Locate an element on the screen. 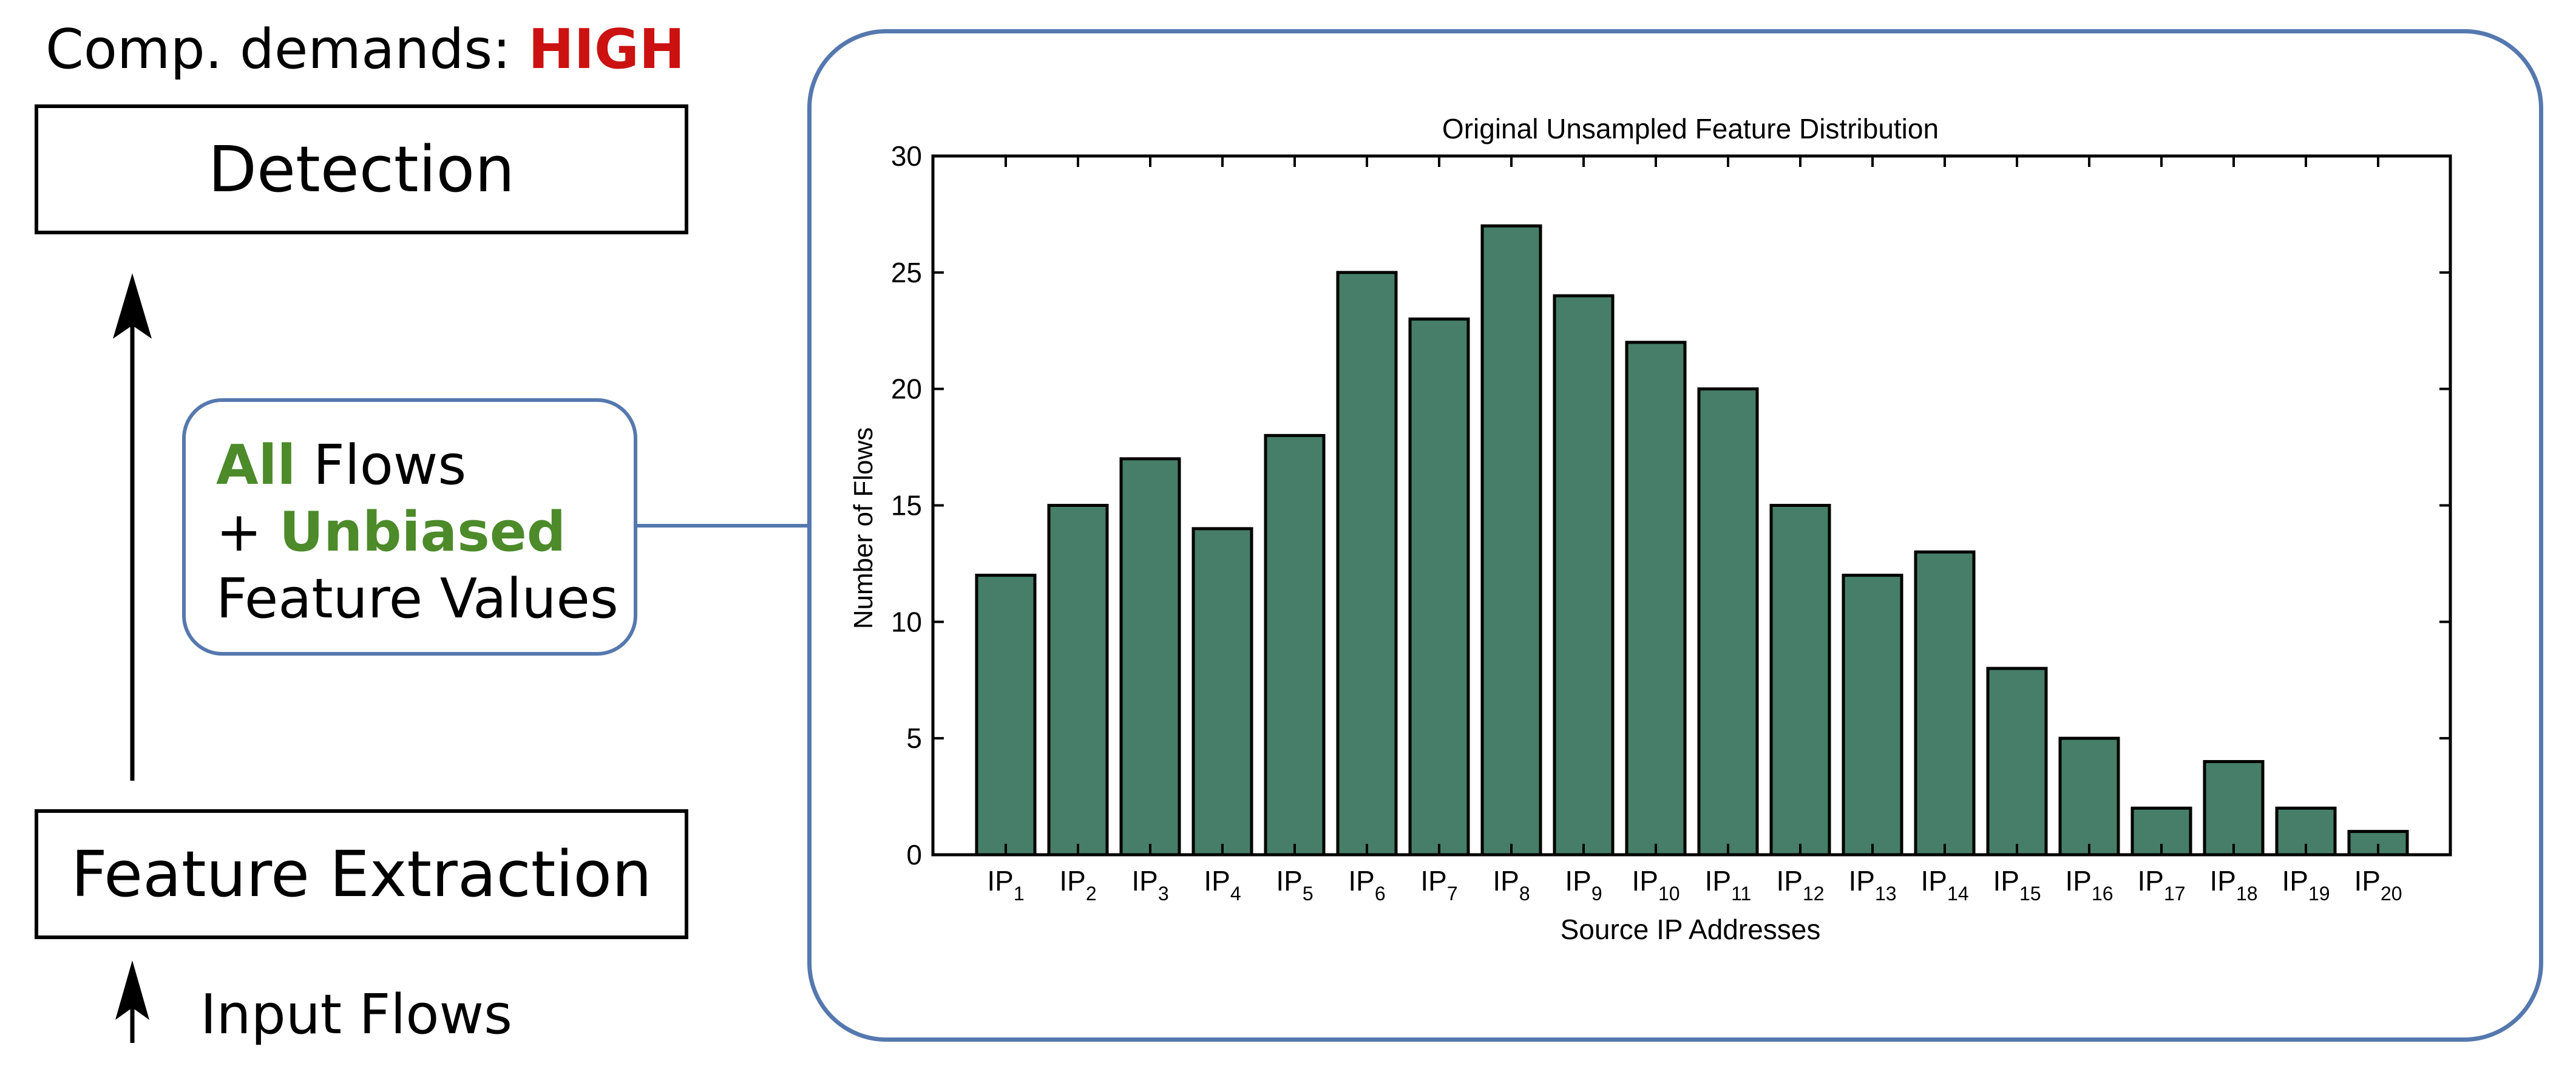 The width and height of the screenshot is (2576, 1083). x-tick-label: IP20 is located at coordinates (2378, 885).